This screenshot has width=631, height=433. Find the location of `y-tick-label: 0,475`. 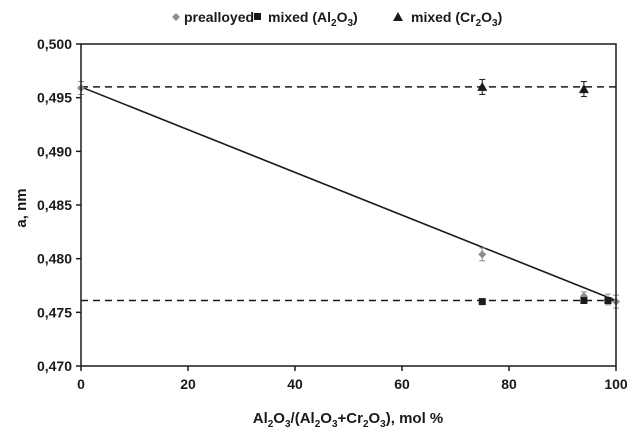

y-tick-label: 0,475 is located at coordinates (54, 312).